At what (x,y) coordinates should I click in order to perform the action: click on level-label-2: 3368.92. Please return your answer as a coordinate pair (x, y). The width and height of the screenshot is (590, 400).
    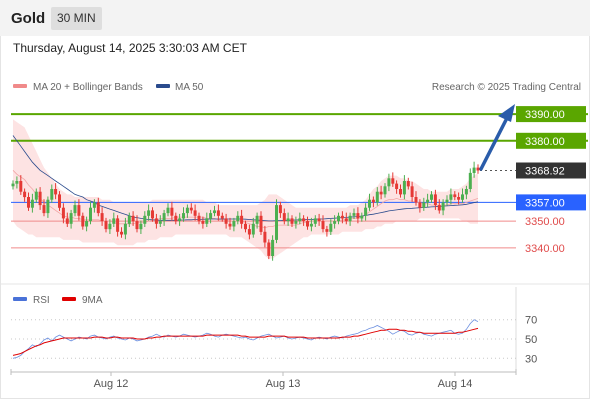
    Looking at the image, I should click on (545, 172).